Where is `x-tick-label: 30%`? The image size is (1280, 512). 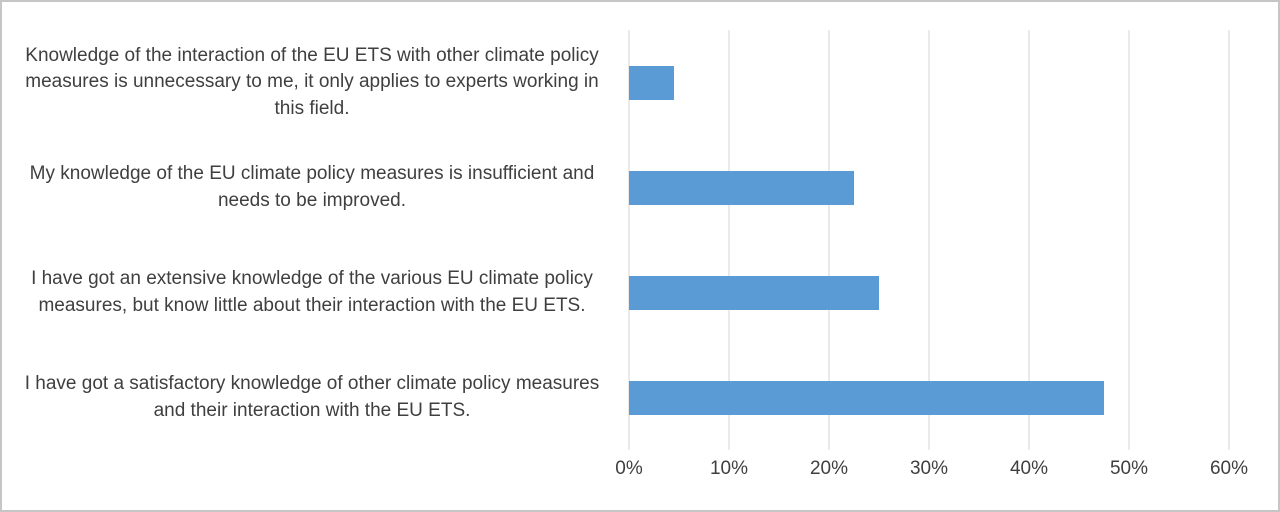
x-tick-label: 30% is located at coordinates (929, 468).